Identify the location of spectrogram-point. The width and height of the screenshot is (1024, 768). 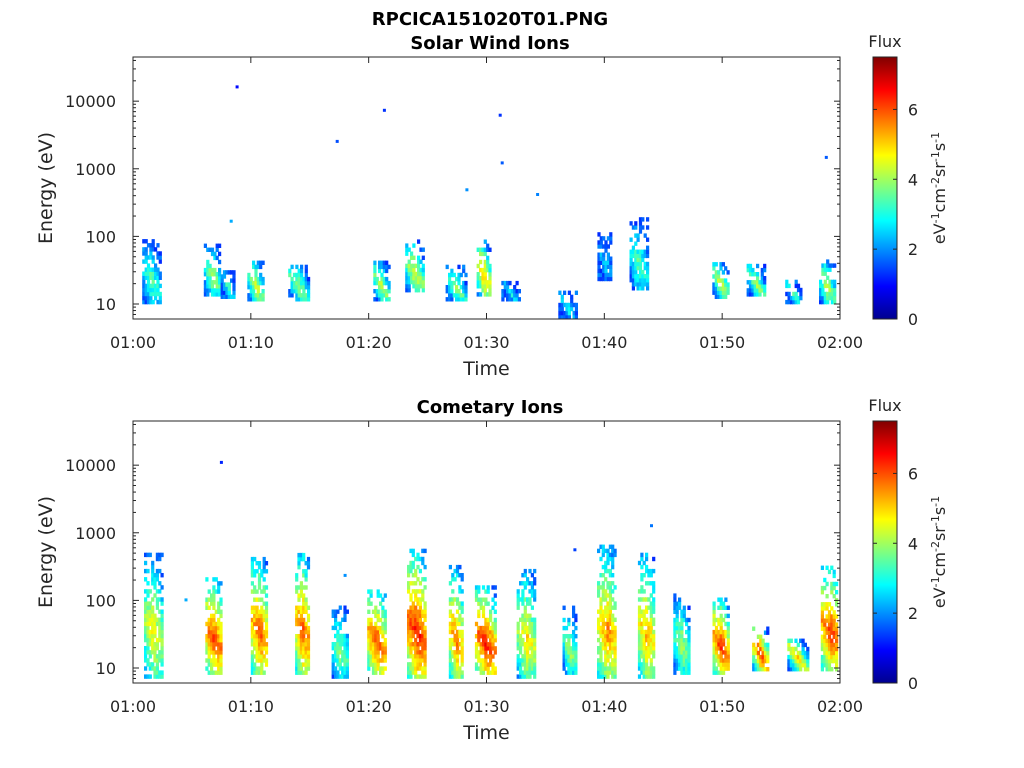
(221, 462).